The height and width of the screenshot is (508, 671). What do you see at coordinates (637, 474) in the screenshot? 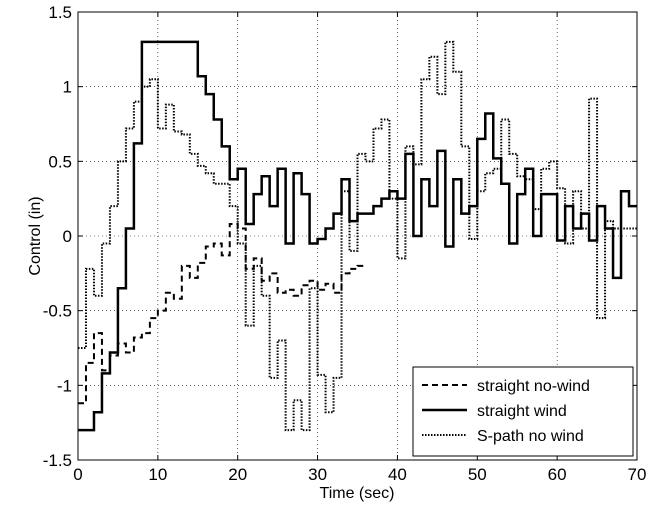
I see `x-tick-label: 70` at bounding box center [637, 474].